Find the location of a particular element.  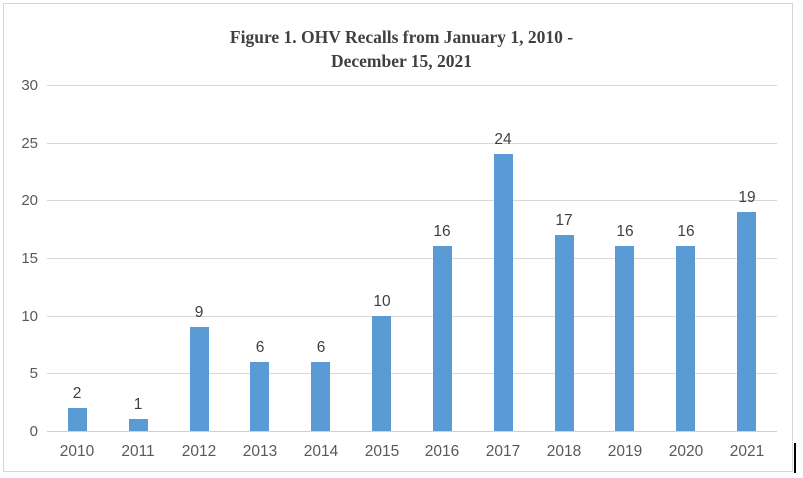

bar-value-label: 17 is located at coordinates (564, 220).